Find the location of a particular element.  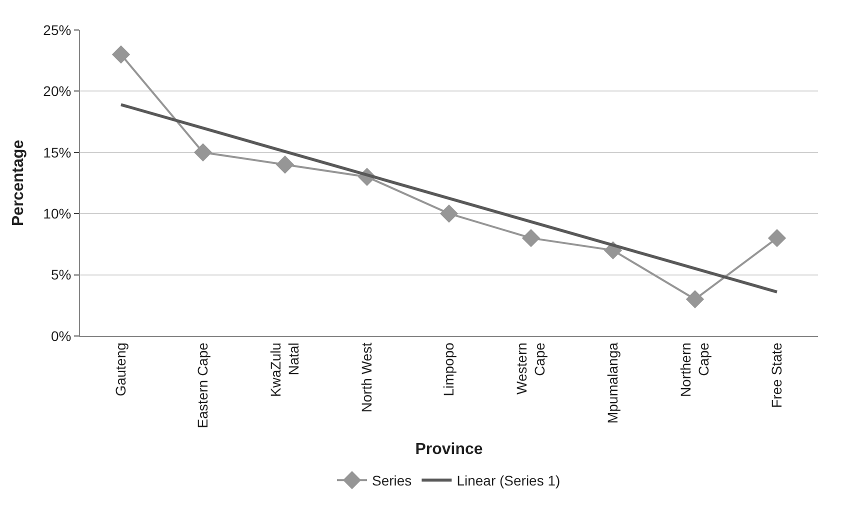

x-tick-label: Mpumalanga is located at coordinates (612, 383).